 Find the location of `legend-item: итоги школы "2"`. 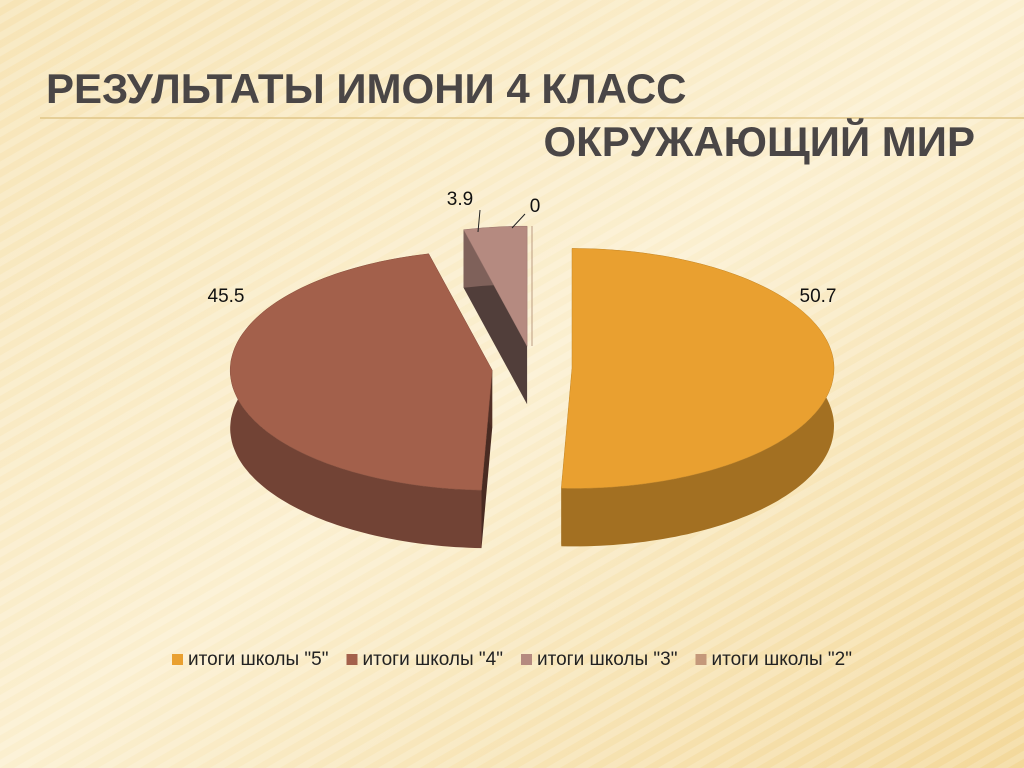

legend-item: итоги школы "2" is located at coordinates (774, 659).